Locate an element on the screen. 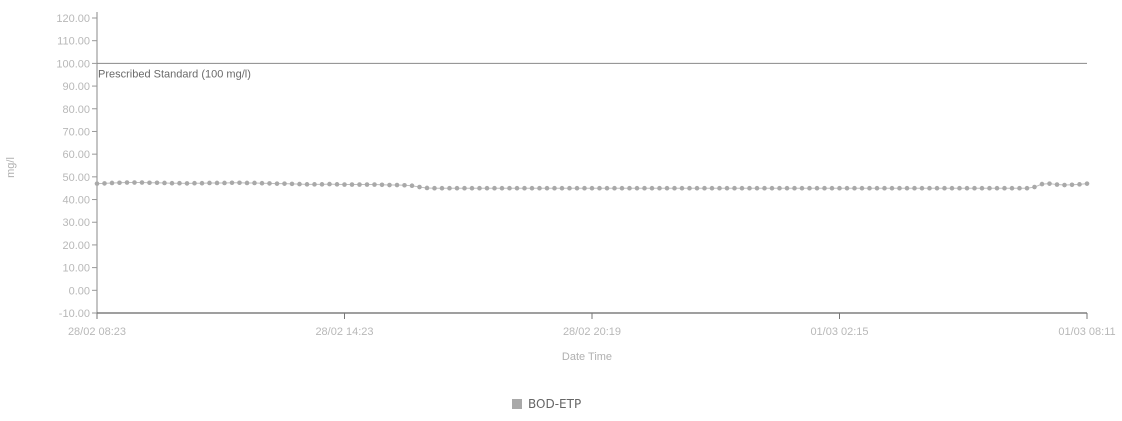 The width and height of the screenshot is (1122, 421). y-tick-label: 80.00 is located at coordinates (76, 110).